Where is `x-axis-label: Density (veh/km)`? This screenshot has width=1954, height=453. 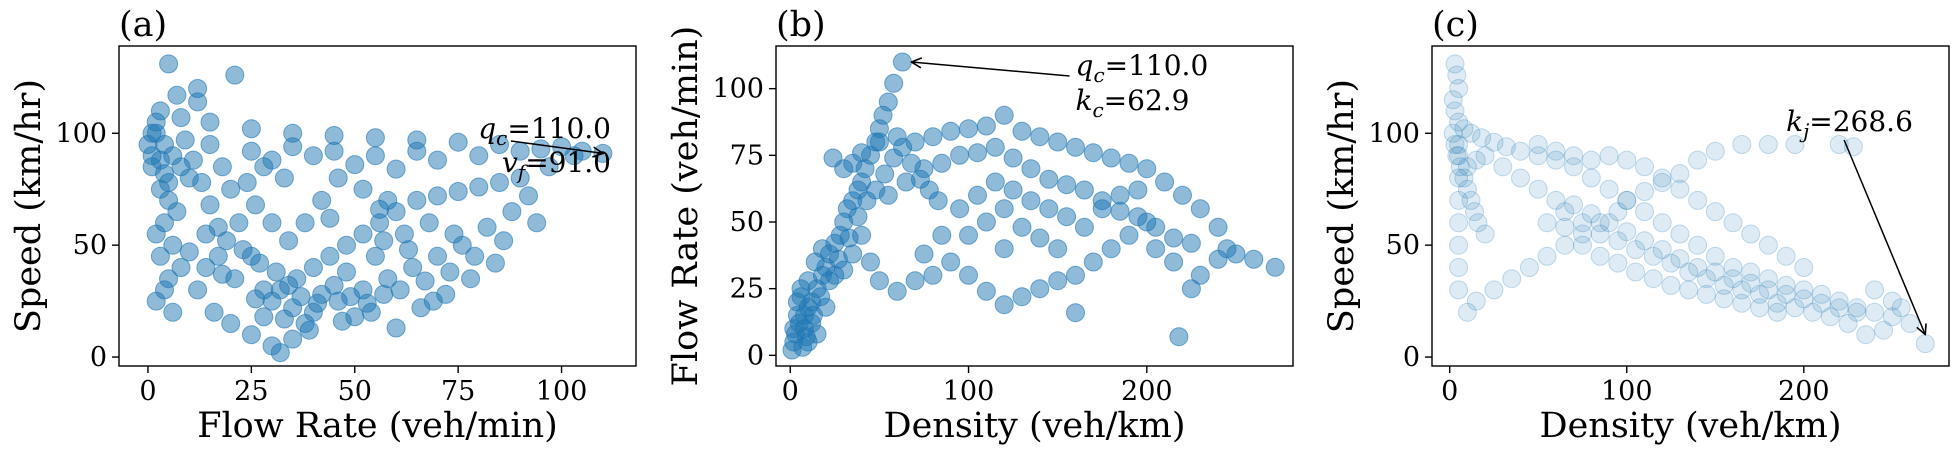 x-axis-label: Density (veh/km) is located at coordinates (1691, 426).